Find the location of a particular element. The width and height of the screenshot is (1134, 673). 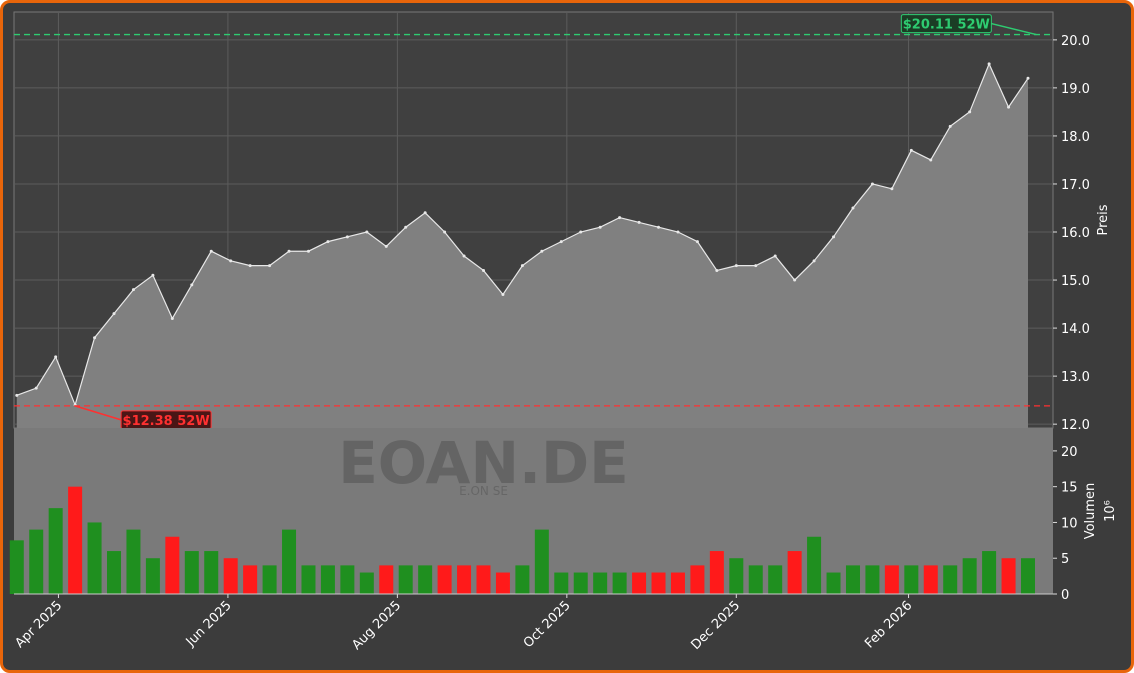

y-tick-label: 20.0 is located at coordinates (1075, 41).